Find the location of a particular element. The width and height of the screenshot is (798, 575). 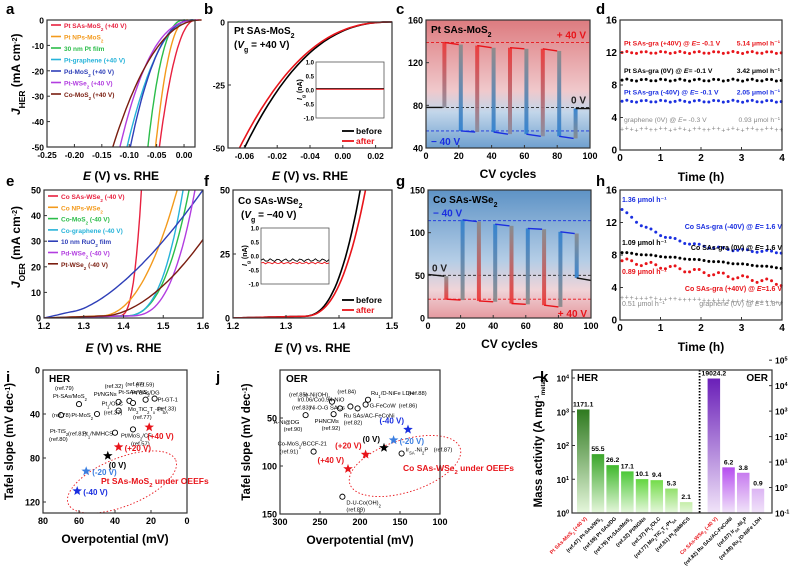

y-tick-label: 10 is located at coordinates (36, 293).